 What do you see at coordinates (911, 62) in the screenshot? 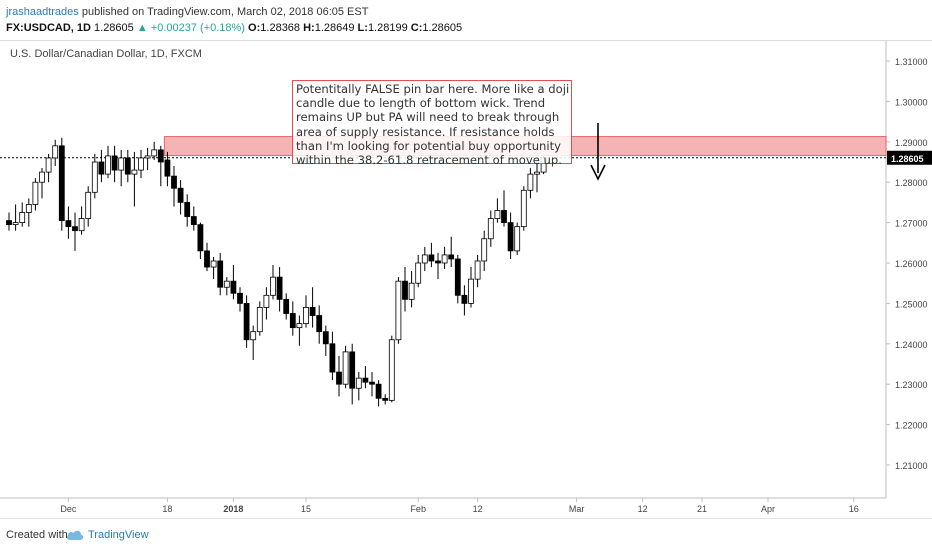
I see `y-tick-label: 1.31000` at bounding box center [911, 62].